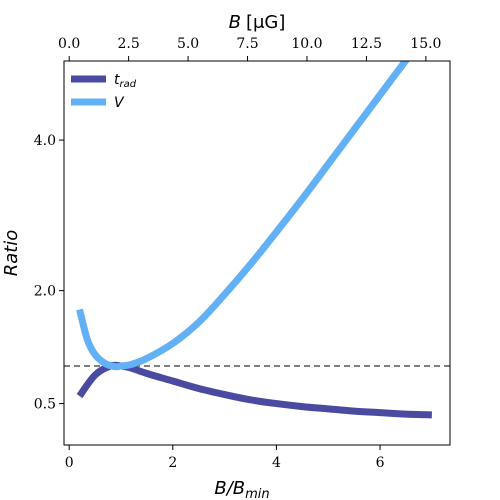 This screenshot has height=500, width=500. What do you see at coordinates (276, 463) in the screenshot?
I see `x-tick-label: 4` at bounding box center [276, 463].